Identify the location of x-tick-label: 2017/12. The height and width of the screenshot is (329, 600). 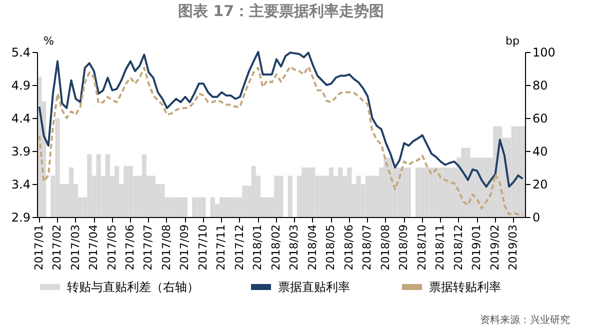
(239, 247).